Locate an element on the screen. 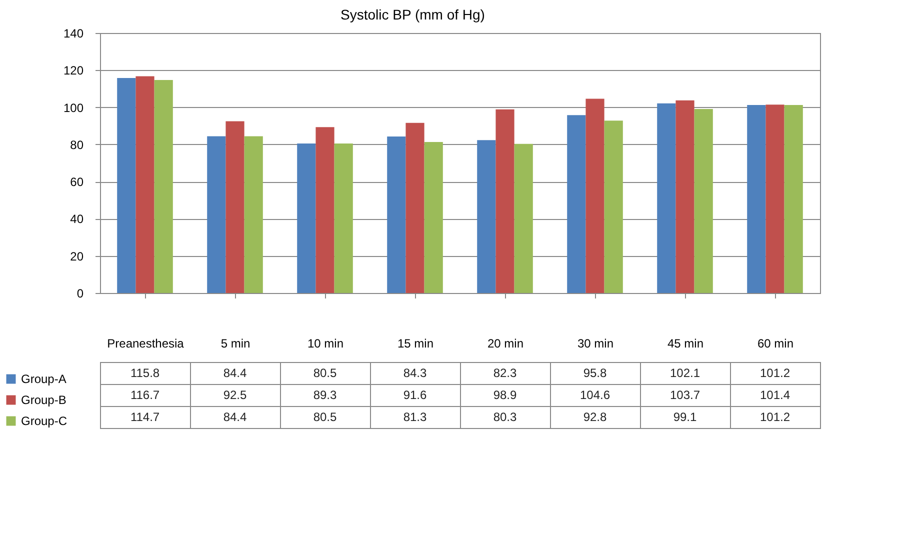 The image size is (921, 542). x-tick-label: 10 min is located at coordinates (325, 343).